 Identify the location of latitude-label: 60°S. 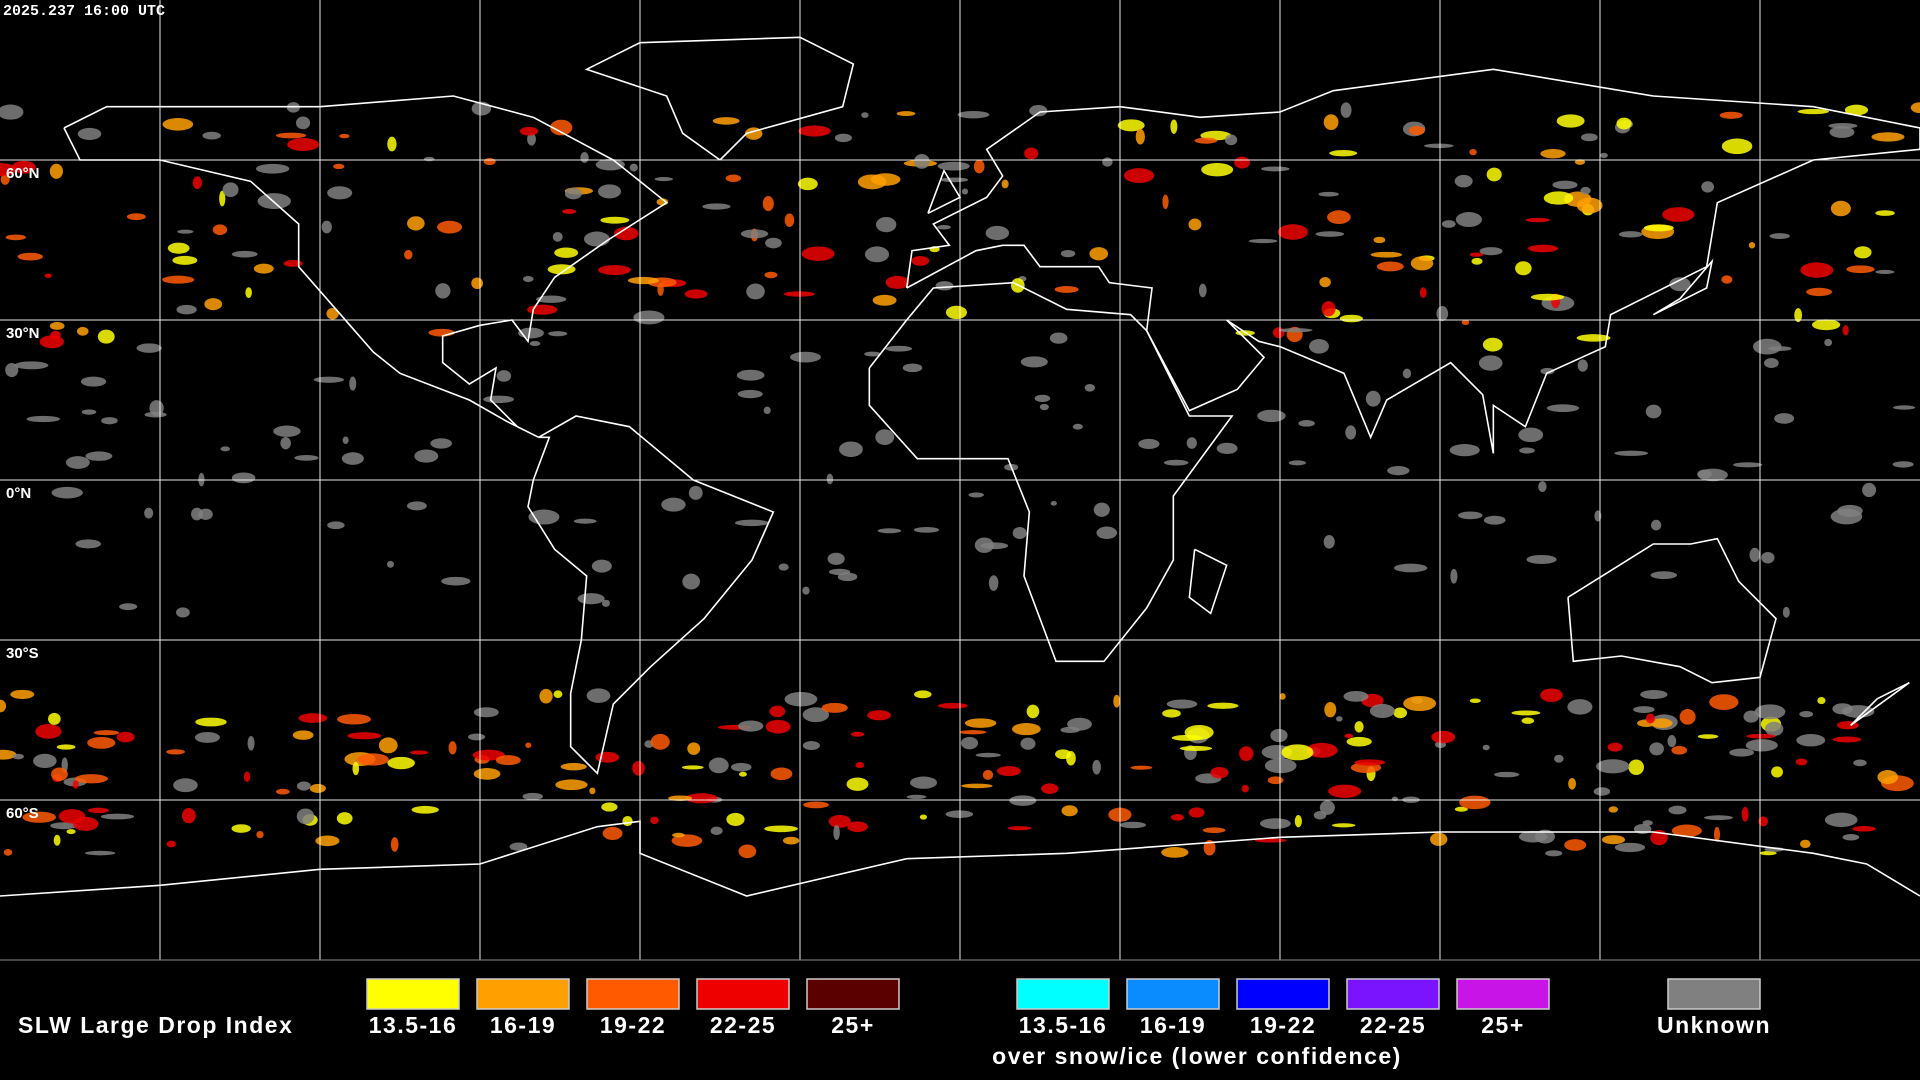
(22, 813).